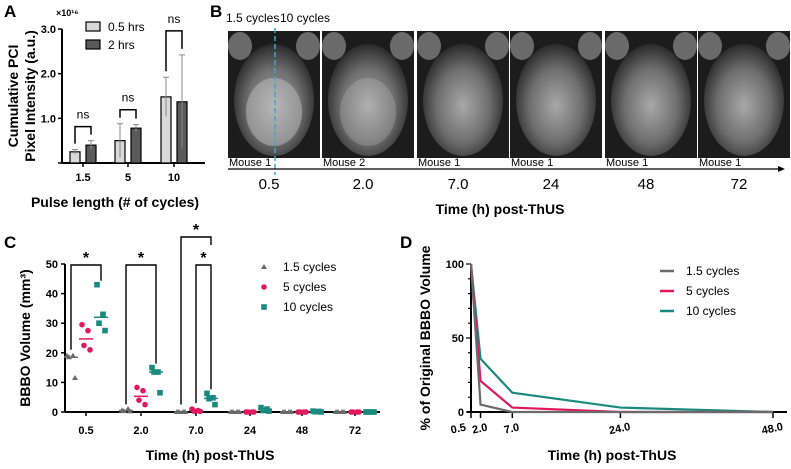 The width and height of the screenshot is (791, 469). I want to click on a-bar, so click(136, 145).